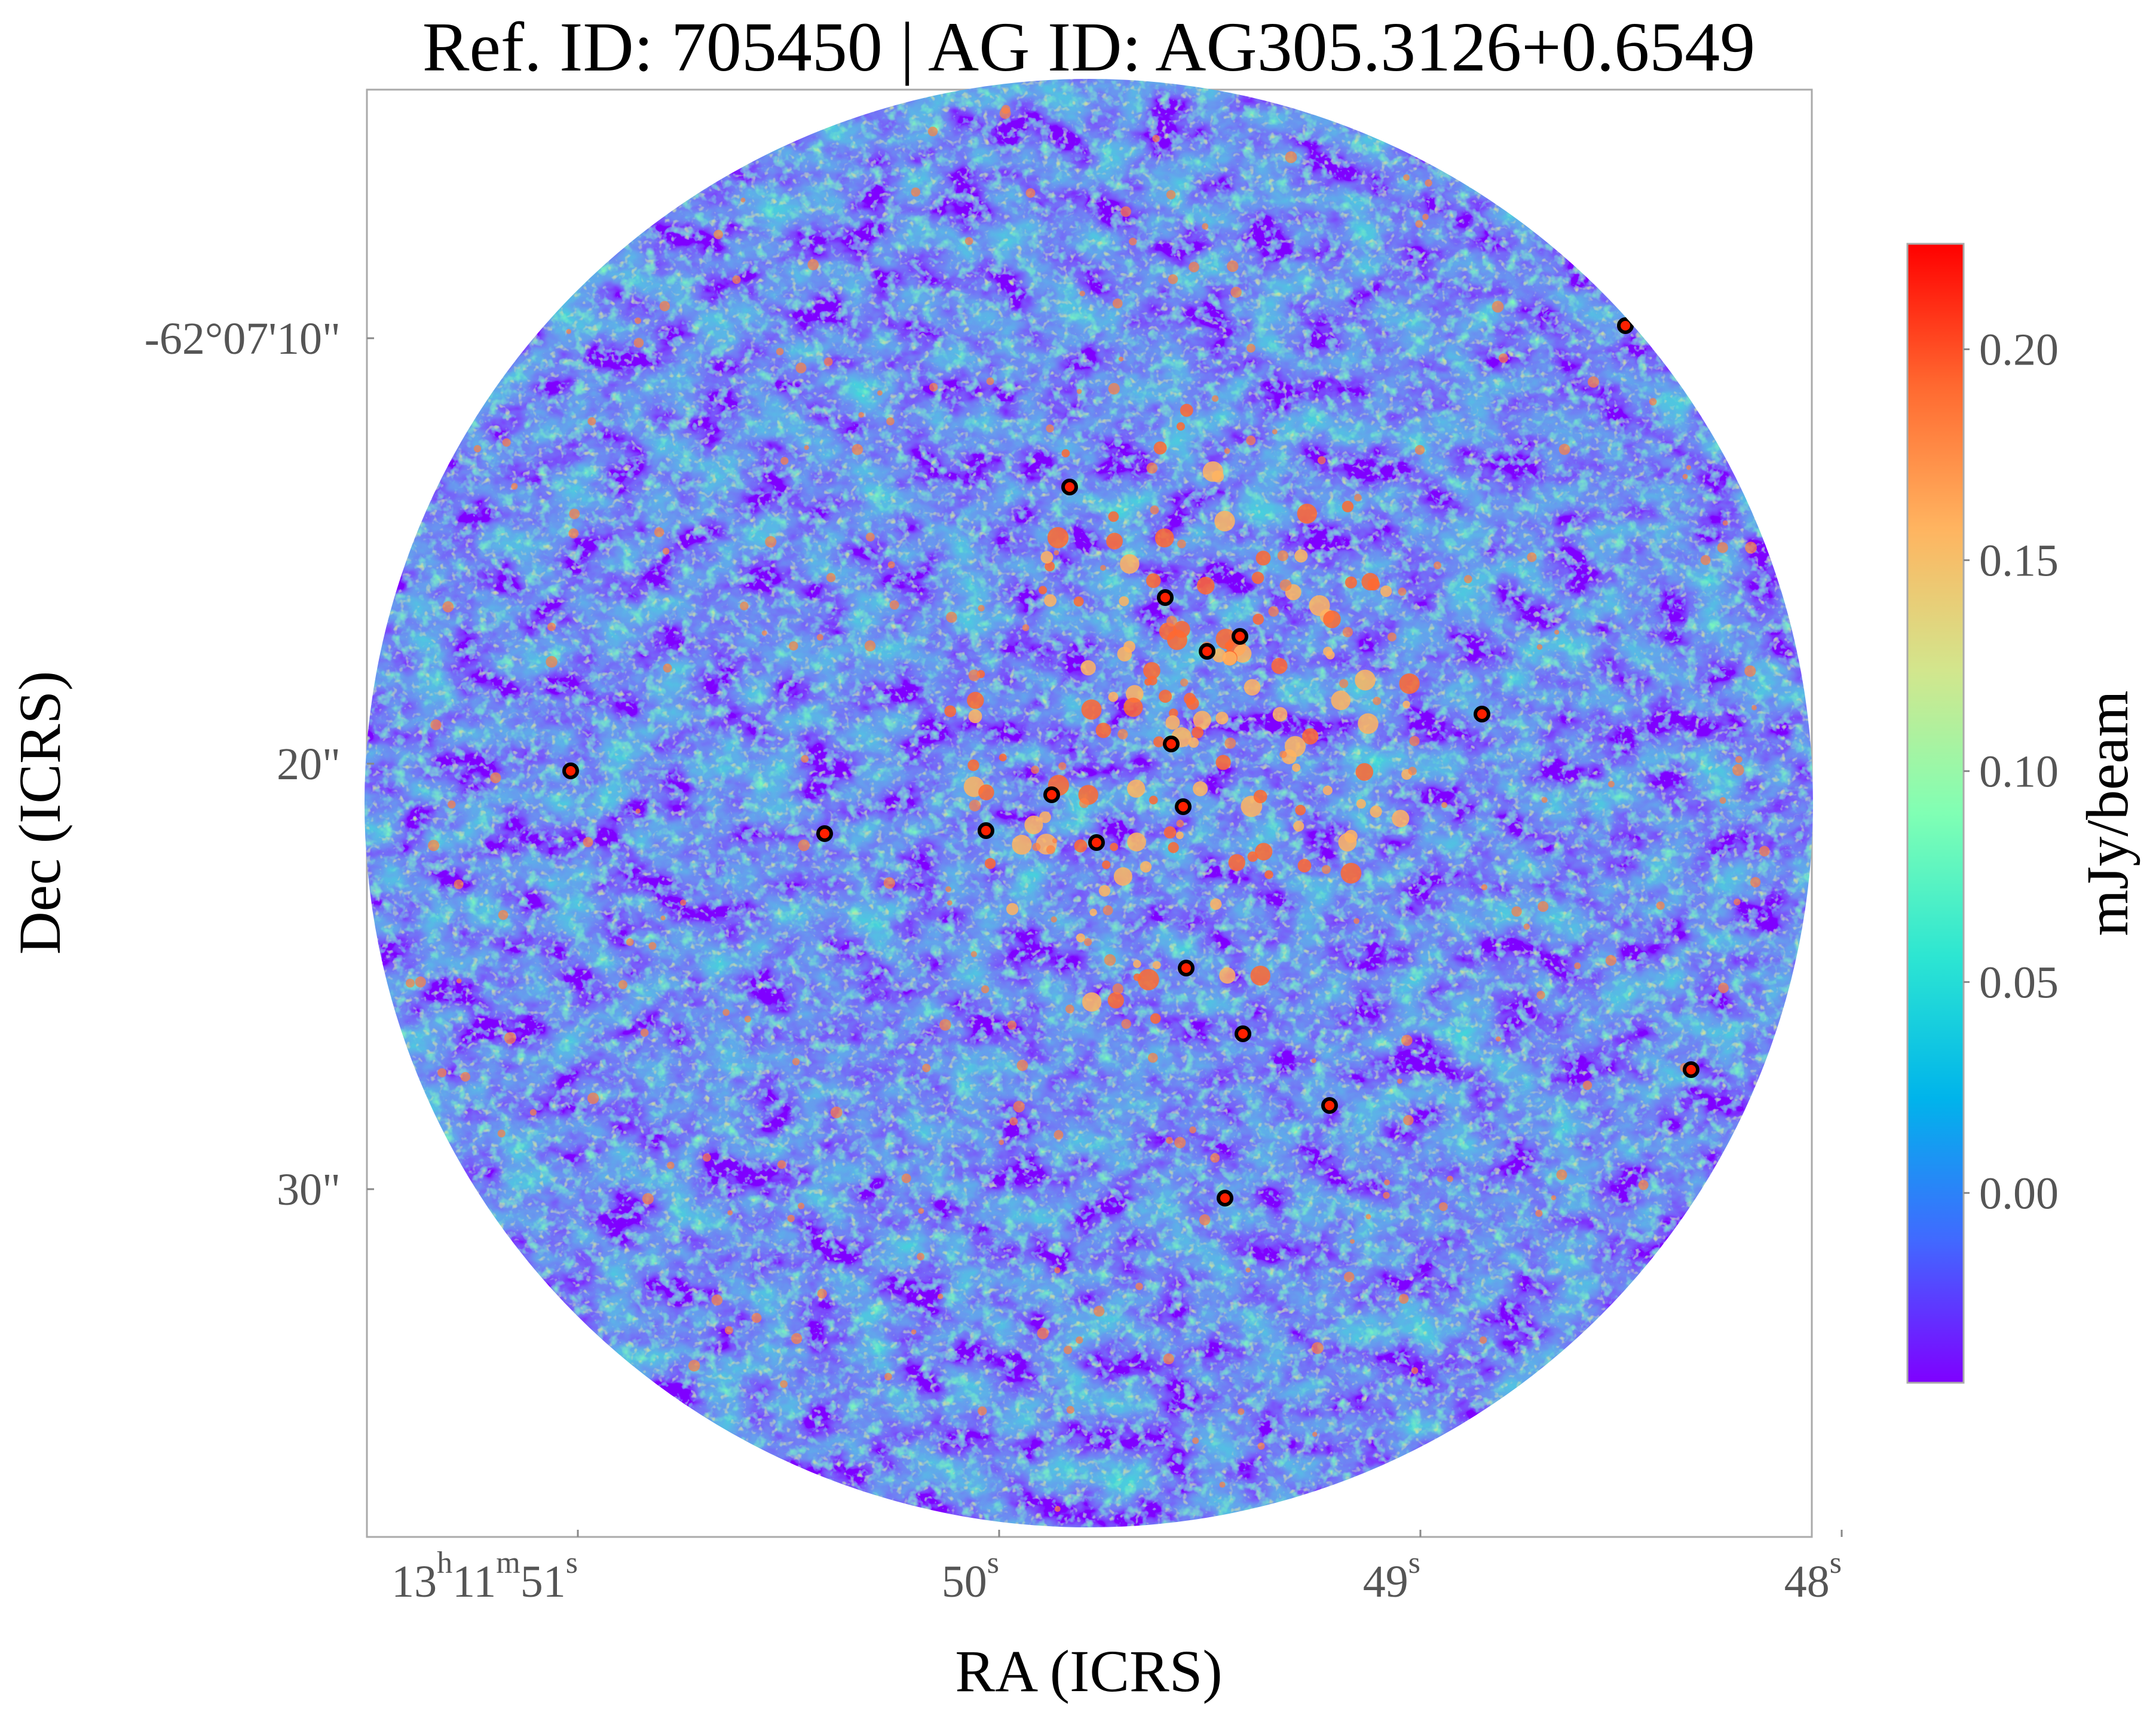  Describe the element at coordinates (1117, 1568) in the screenshot. I see `x-axis: 13h11m51s50s49s48s47s` at that location.